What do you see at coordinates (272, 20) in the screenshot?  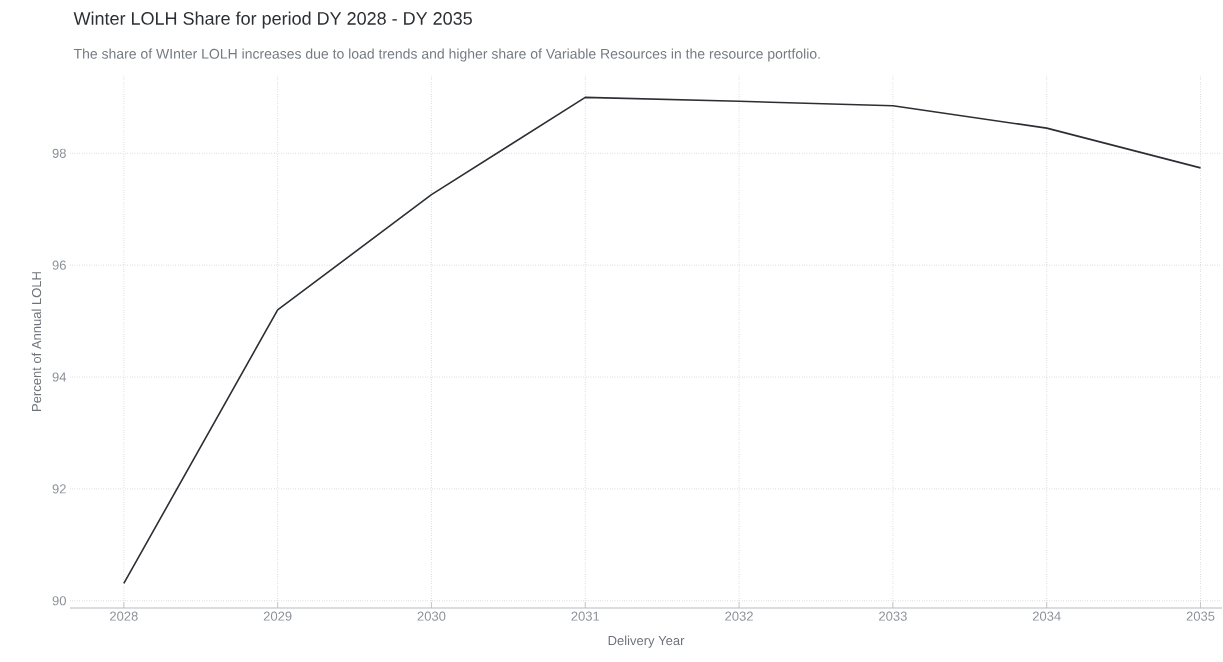 I see `chart-title: Winter LOLH Share for period DY 2028 - DY 2035` at bounding box center [272, 20].